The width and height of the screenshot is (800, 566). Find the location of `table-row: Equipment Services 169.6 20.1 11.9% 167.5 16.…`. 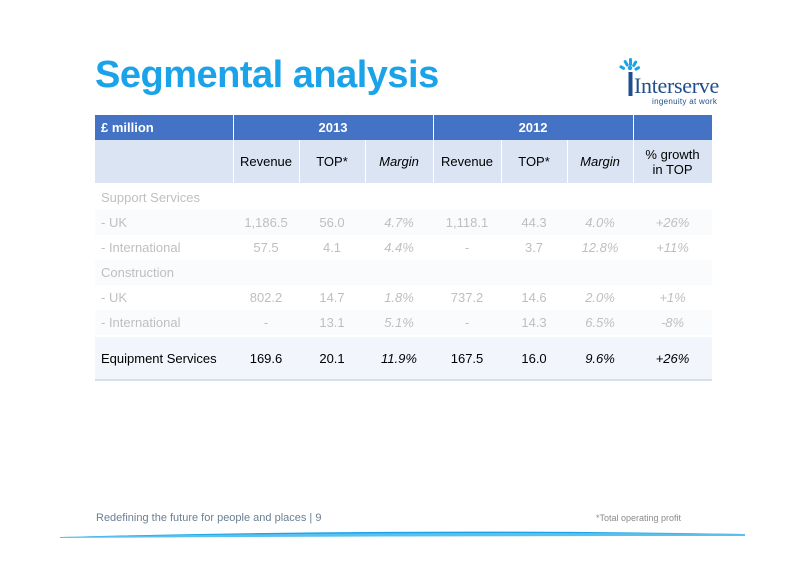

table-row: Equipment Services 169.6 20.1 11.9% 167.5 16.… is located at coordinates (404, 358).